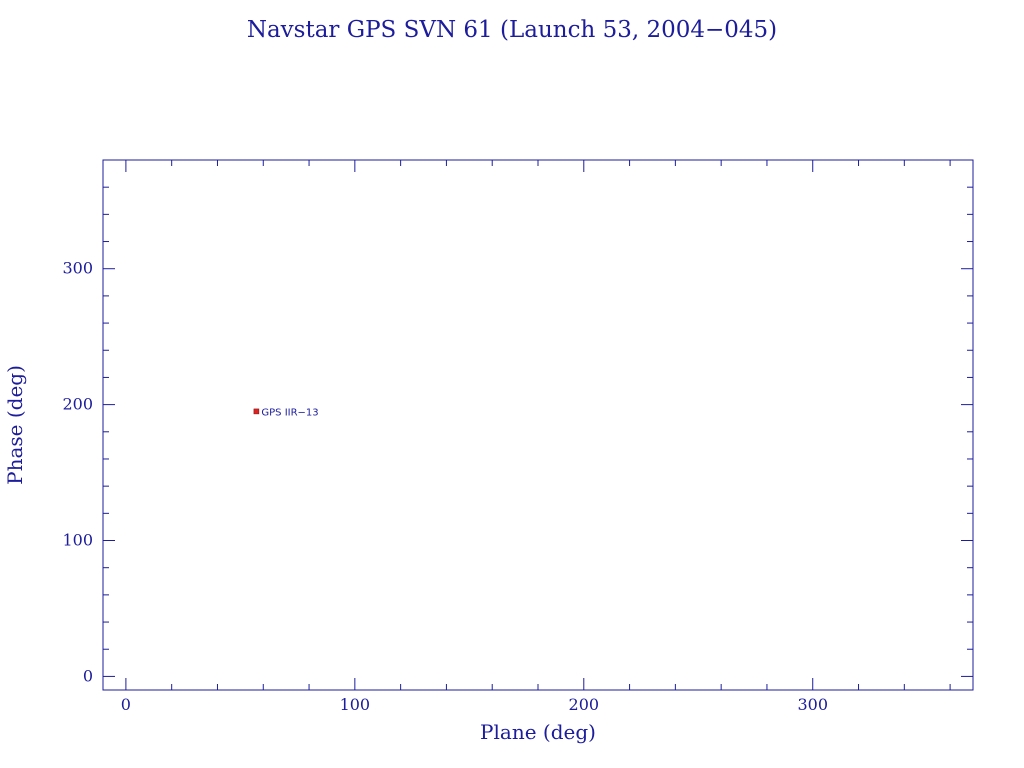 The image size is (1024, 768). Describe the element at coordinates (584, 704) in the screenshot. I see `x-tick-label: 200` at that location.